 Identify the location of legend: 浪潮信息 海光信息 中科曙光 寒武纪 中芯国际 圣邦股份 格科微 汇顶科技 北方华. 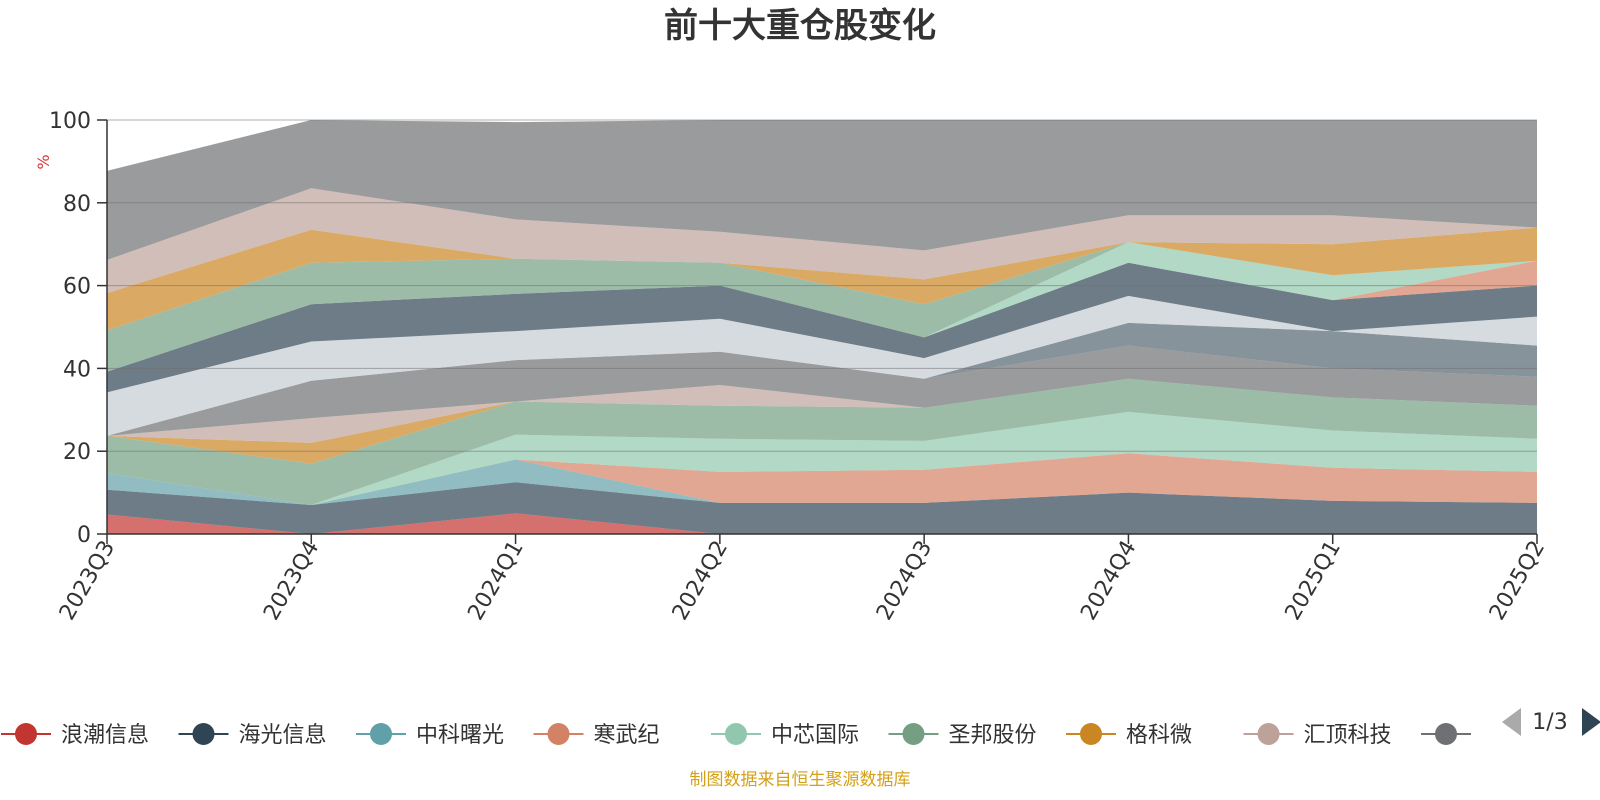
(736, 735).